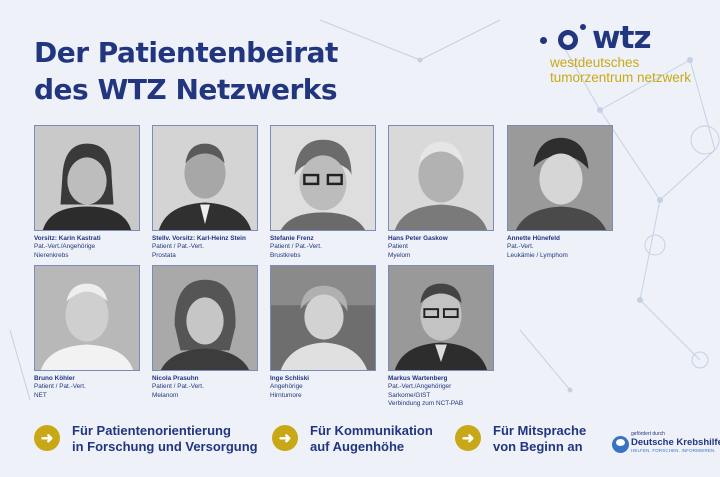 The height and width of the screenshot is (477, 720). Describe the element at coordinates (175, 378) in the screenshot. I see `member-name: Nicola Prasuhn` at that location.